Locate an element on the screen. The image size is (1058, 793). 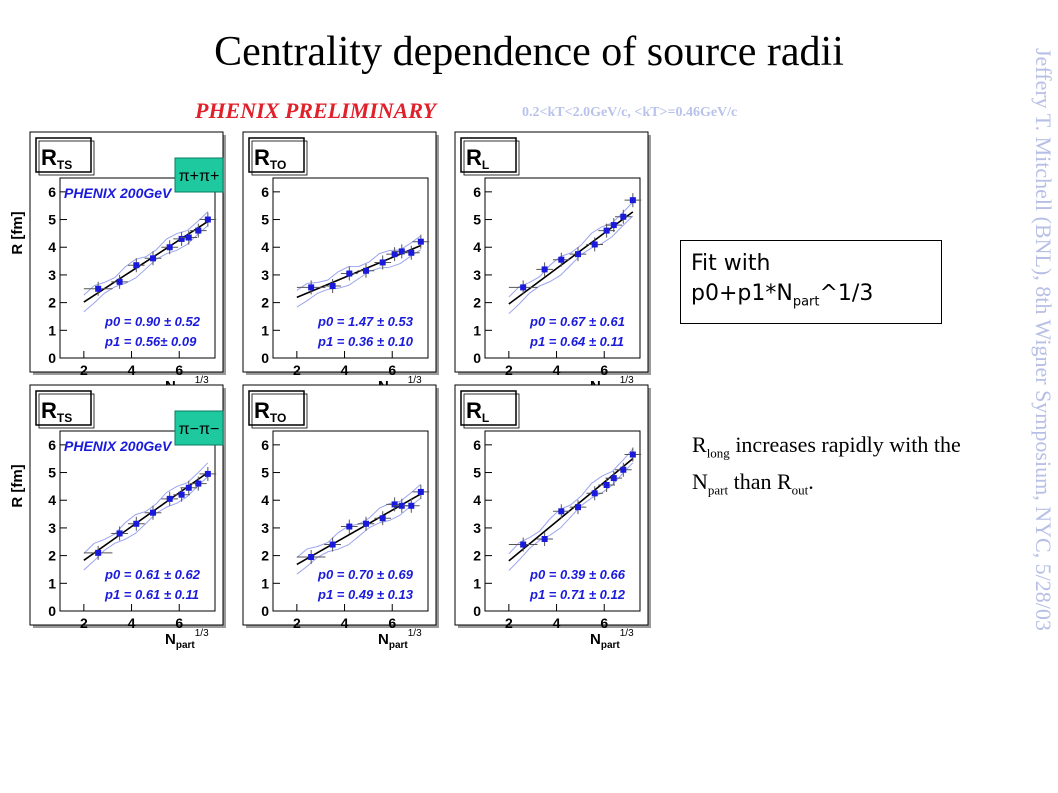
fit-formula-a: p0+p1*N is located at coordinates (742, 293).